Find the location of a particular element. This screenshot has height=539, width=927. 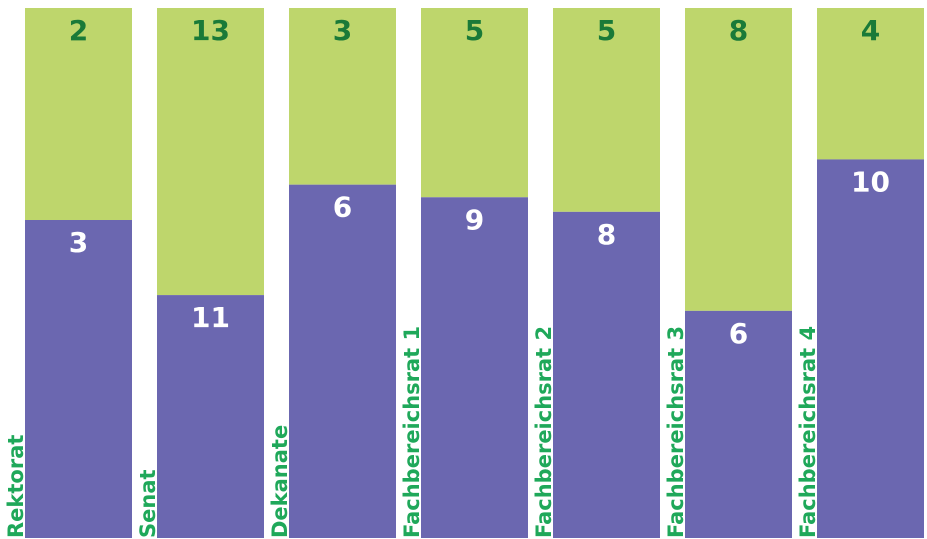

value-label-lower-senat: 11 is located at coordinates (210, 317).